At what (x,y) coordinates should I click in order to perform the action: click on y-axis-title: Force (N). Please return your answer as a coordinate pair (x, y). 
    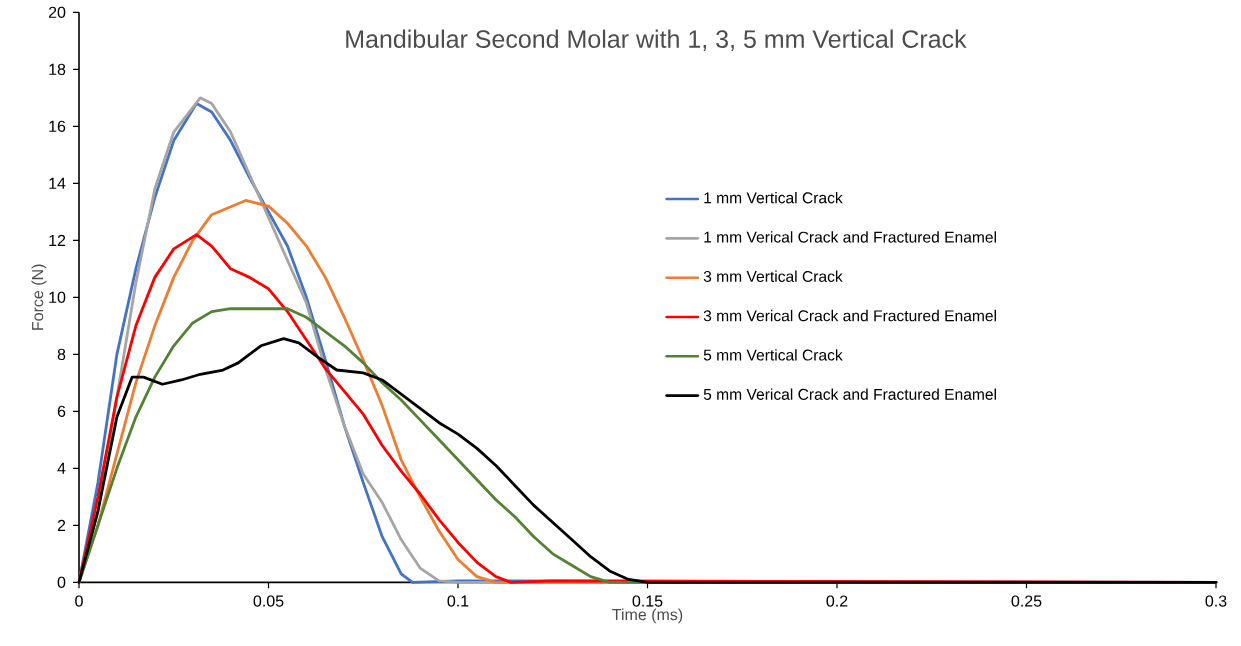
    Looking at the image, I should click on (39, 297).